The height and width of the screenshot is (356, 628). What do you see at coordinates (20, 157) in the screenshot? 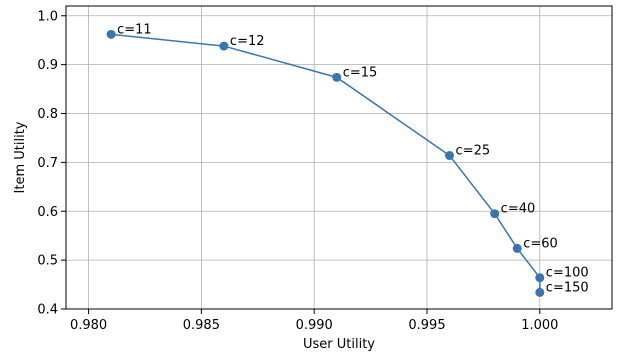
I see `y-axis-label: Item Utility` at bounding box center [20, 157].